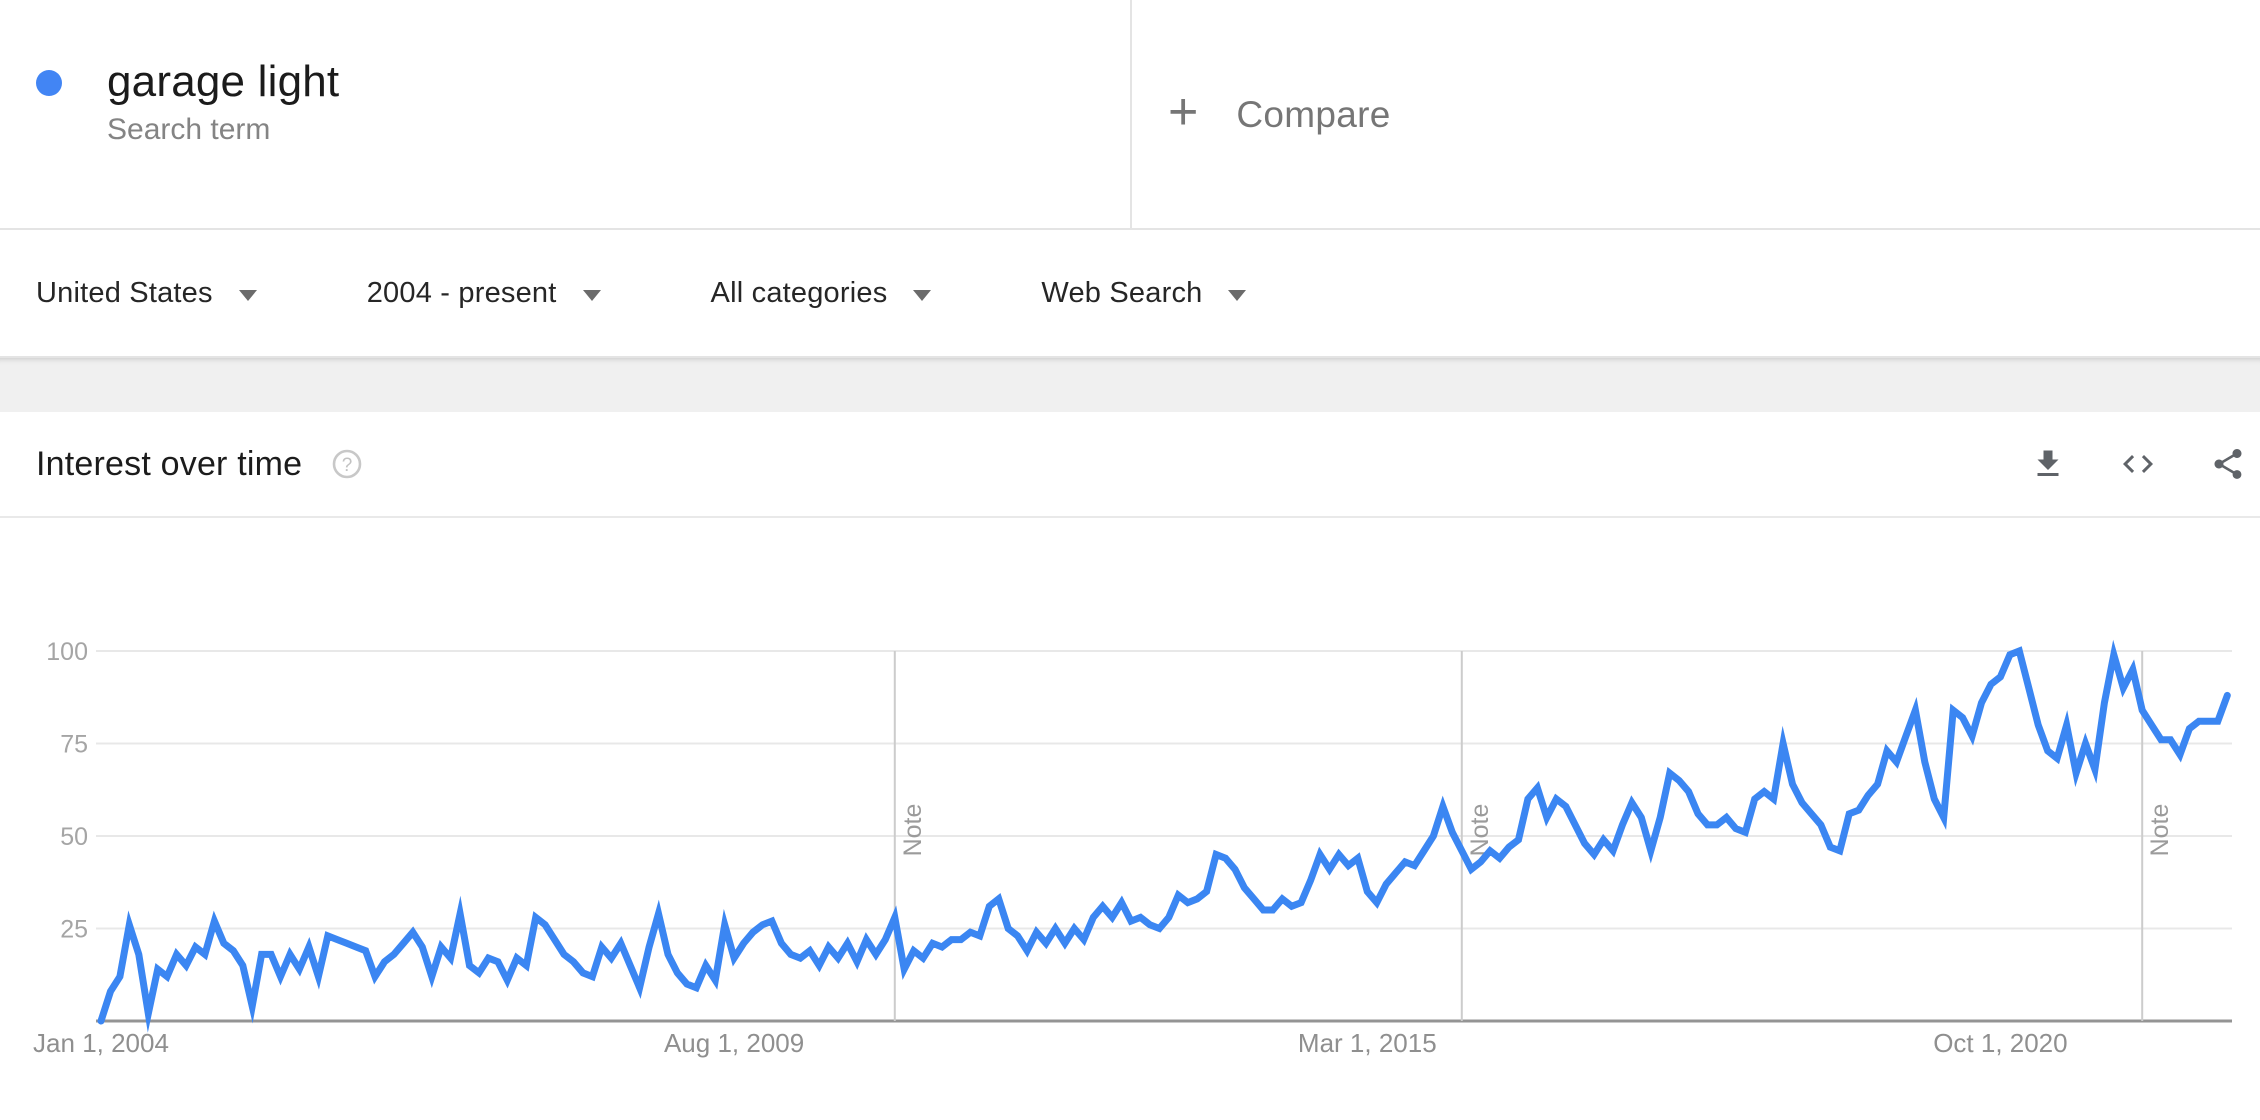  I want to click on compare-button: + Compare, so click(1279, 115).